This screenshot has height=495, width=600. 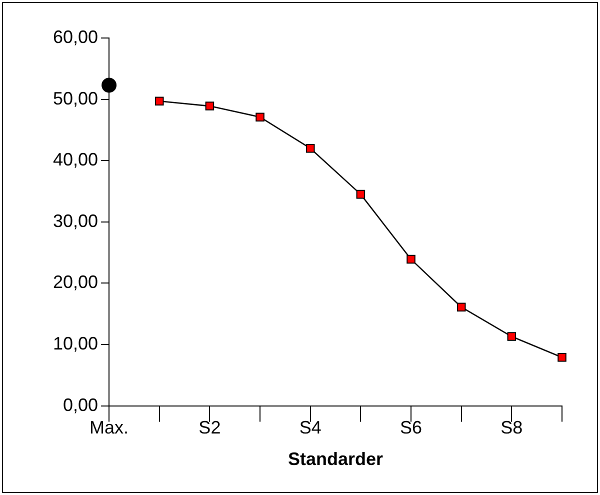 What do you see at coordinates (75, 160) in the screenshot?
I see `y-tick-label: 40,00` at bounding box center [75, 160].